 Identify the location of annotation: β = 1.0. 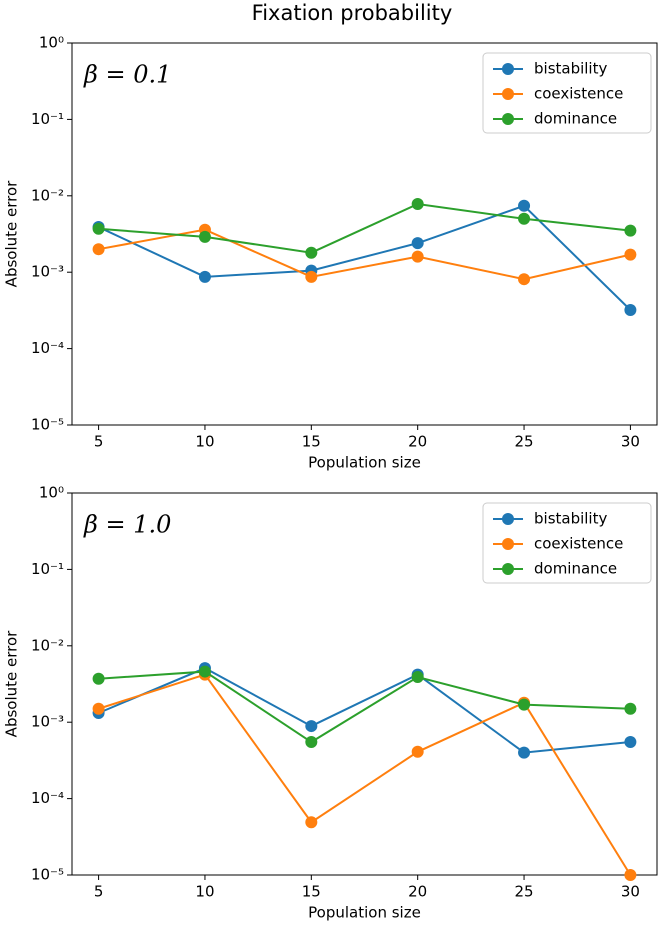
(127, 525).